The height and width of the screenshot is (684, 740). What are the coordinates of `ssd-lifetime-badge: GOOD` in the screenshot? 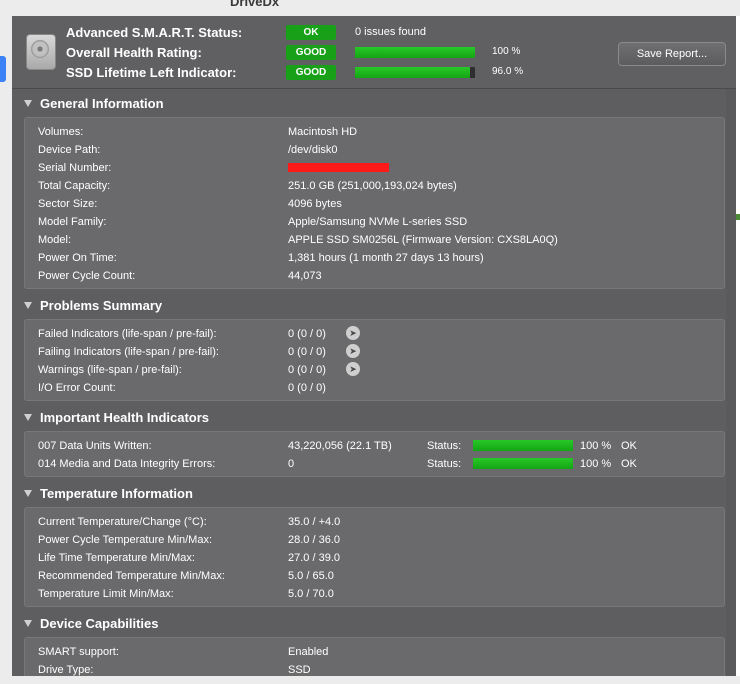 It's located at (311, 72).